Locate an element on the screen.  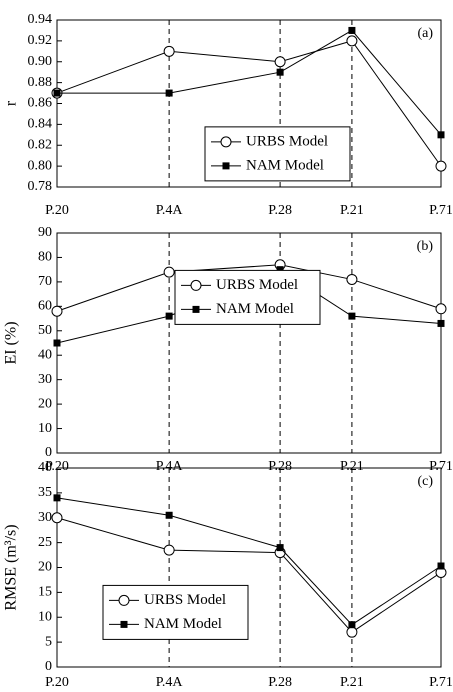
y-tick-label: 0.88 is located at coordinates (40, 82).